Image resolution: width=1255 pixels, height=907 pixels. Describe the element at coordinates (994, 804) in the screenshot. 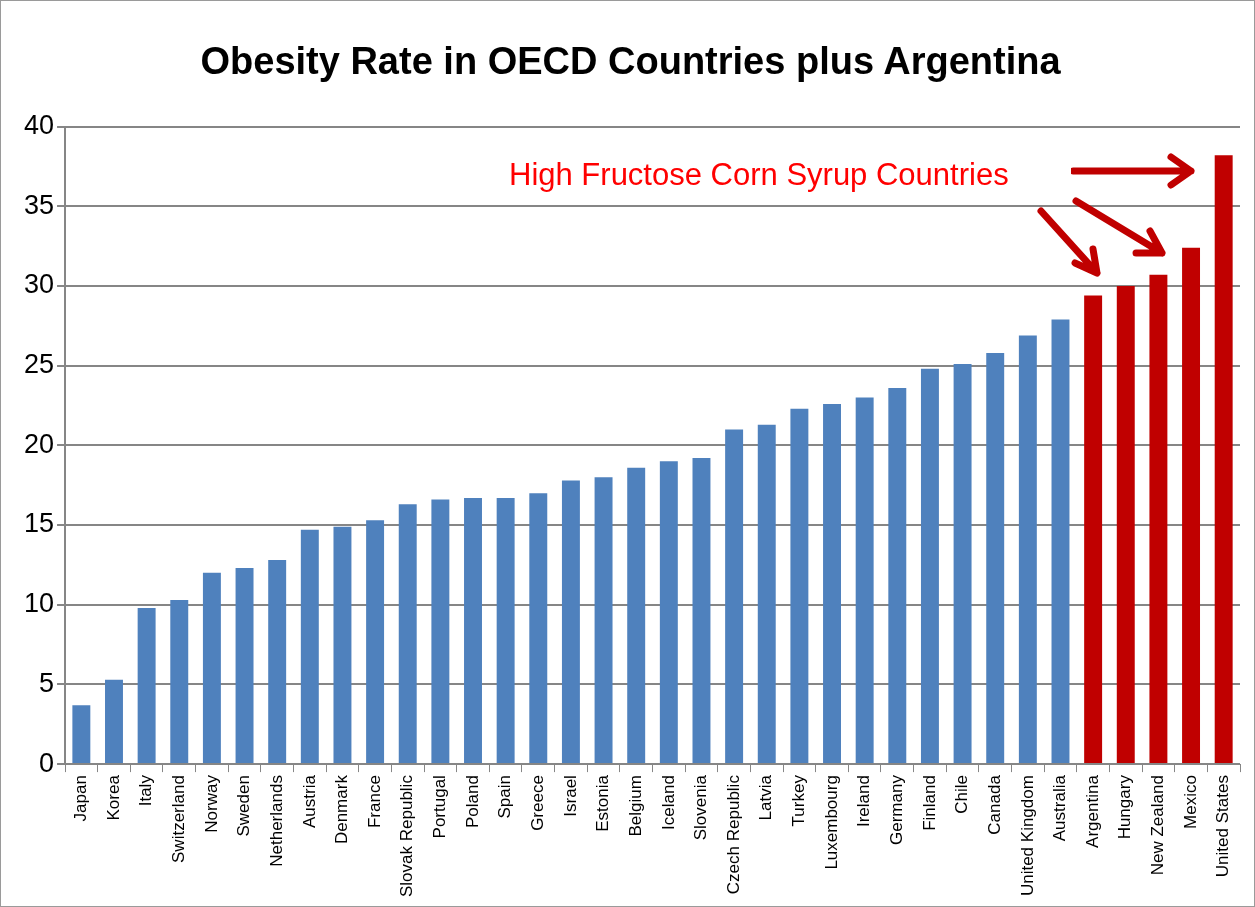

I see `x-tick-label: Canada` at that location.